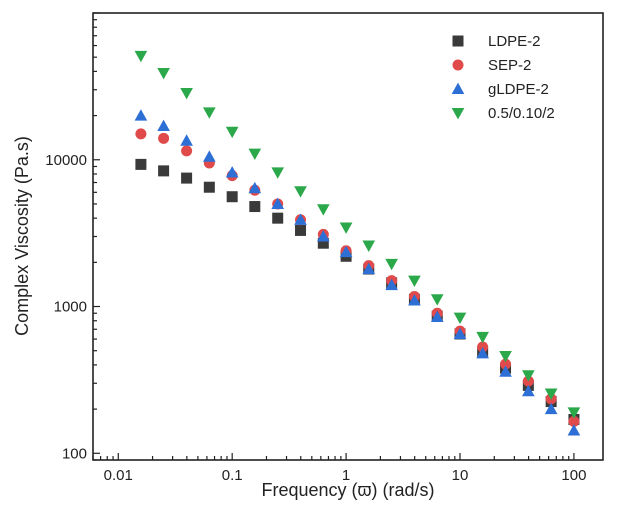 The width and height of the screenshot is (619, 505). I want to click on y-tick-label: 100, so click(74, 453).